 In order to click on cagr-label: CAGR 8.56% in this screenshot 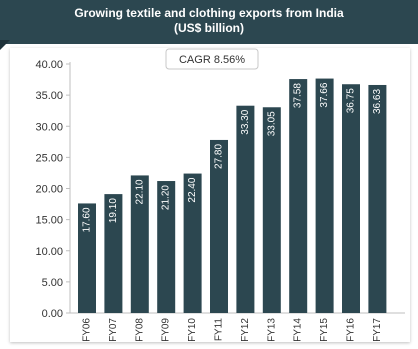, I will do `click(212, 60)`.